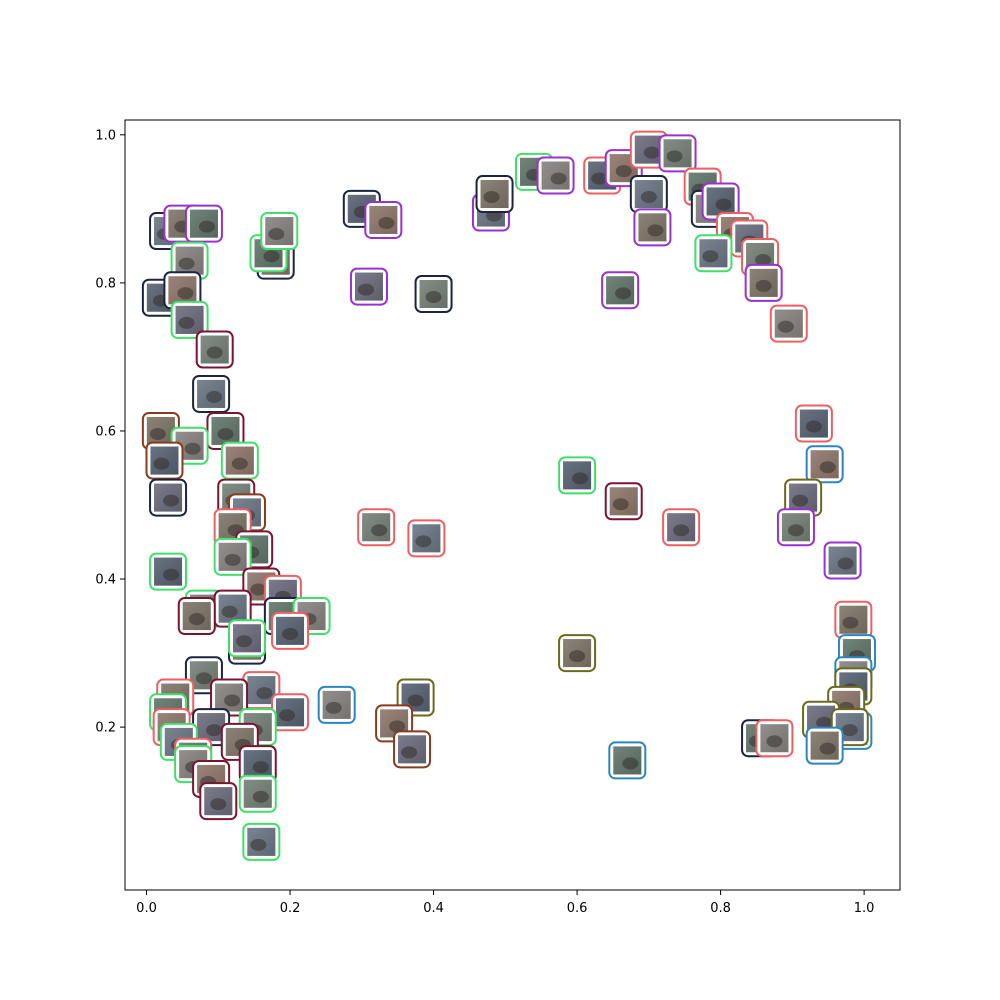 The height and width of the screenshot is (1000, 1000). Describe the element at coordinates (105, 728) in the screenshot. I see `y-tick-label: 0.2` at that location.